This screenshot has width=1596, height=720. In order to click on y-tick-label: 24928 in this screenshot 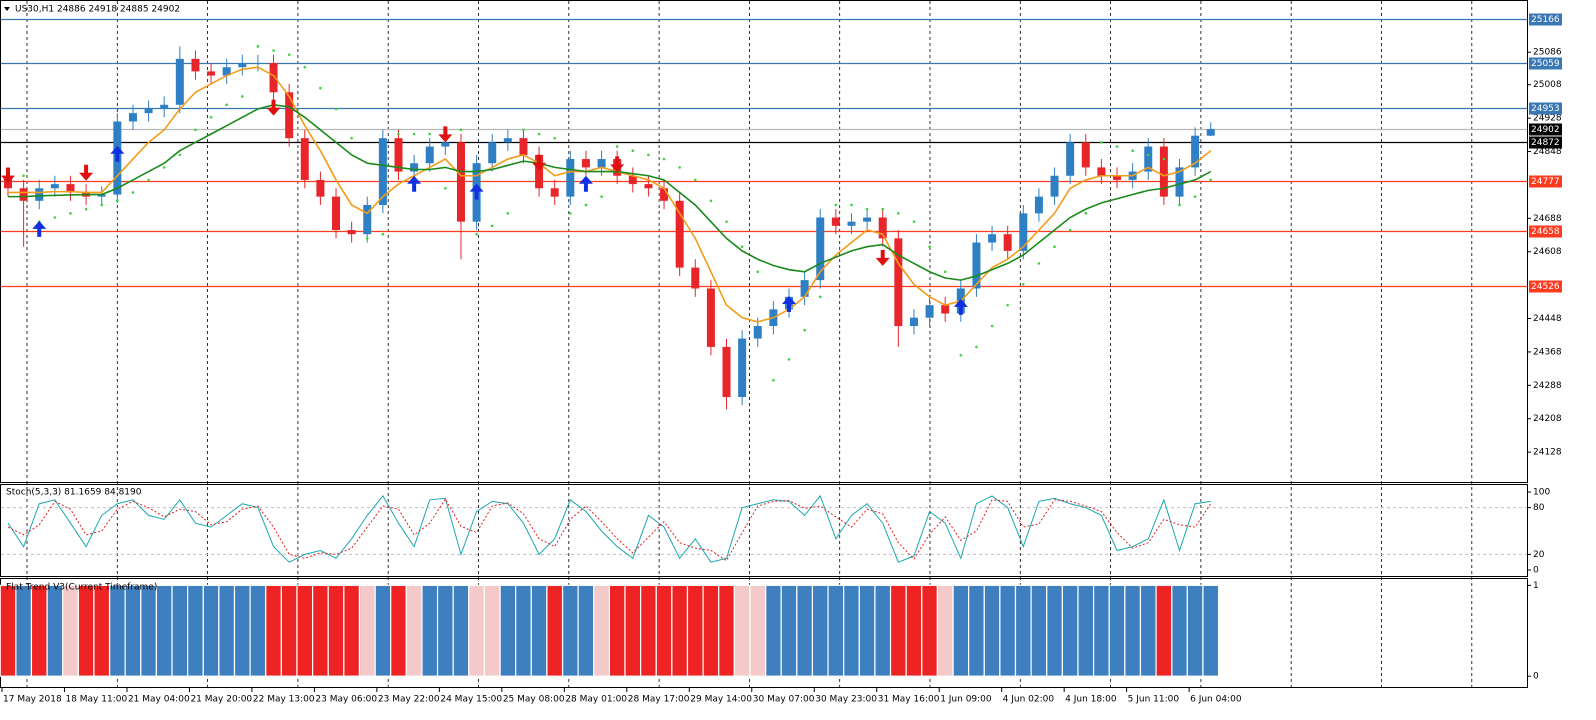, I will do `click(1547, 119)`.